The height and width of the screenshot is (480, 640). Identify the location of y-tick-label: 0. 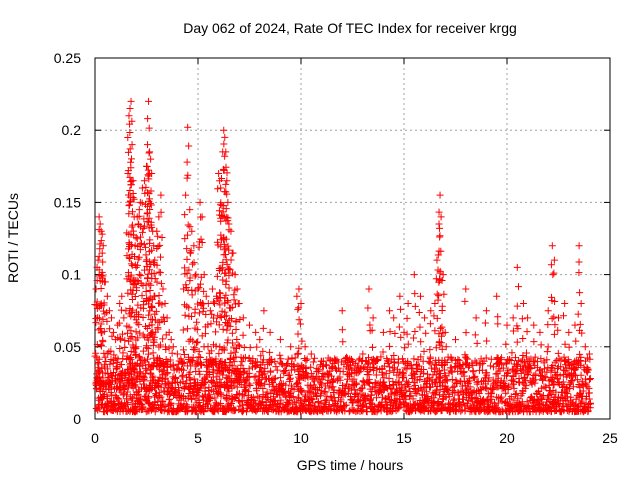
(77, 419).